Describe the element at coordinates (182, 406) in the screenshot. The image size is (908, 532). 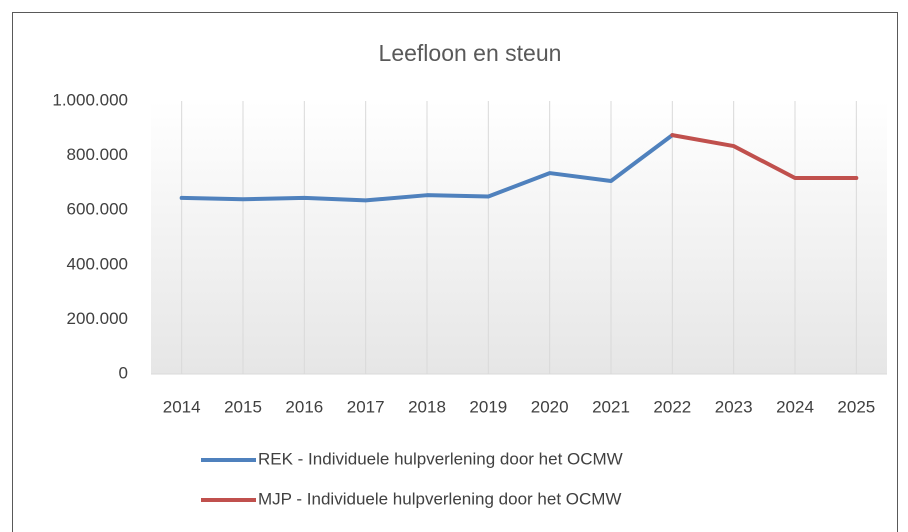
I see `x-tick-label: 2014` at that location.